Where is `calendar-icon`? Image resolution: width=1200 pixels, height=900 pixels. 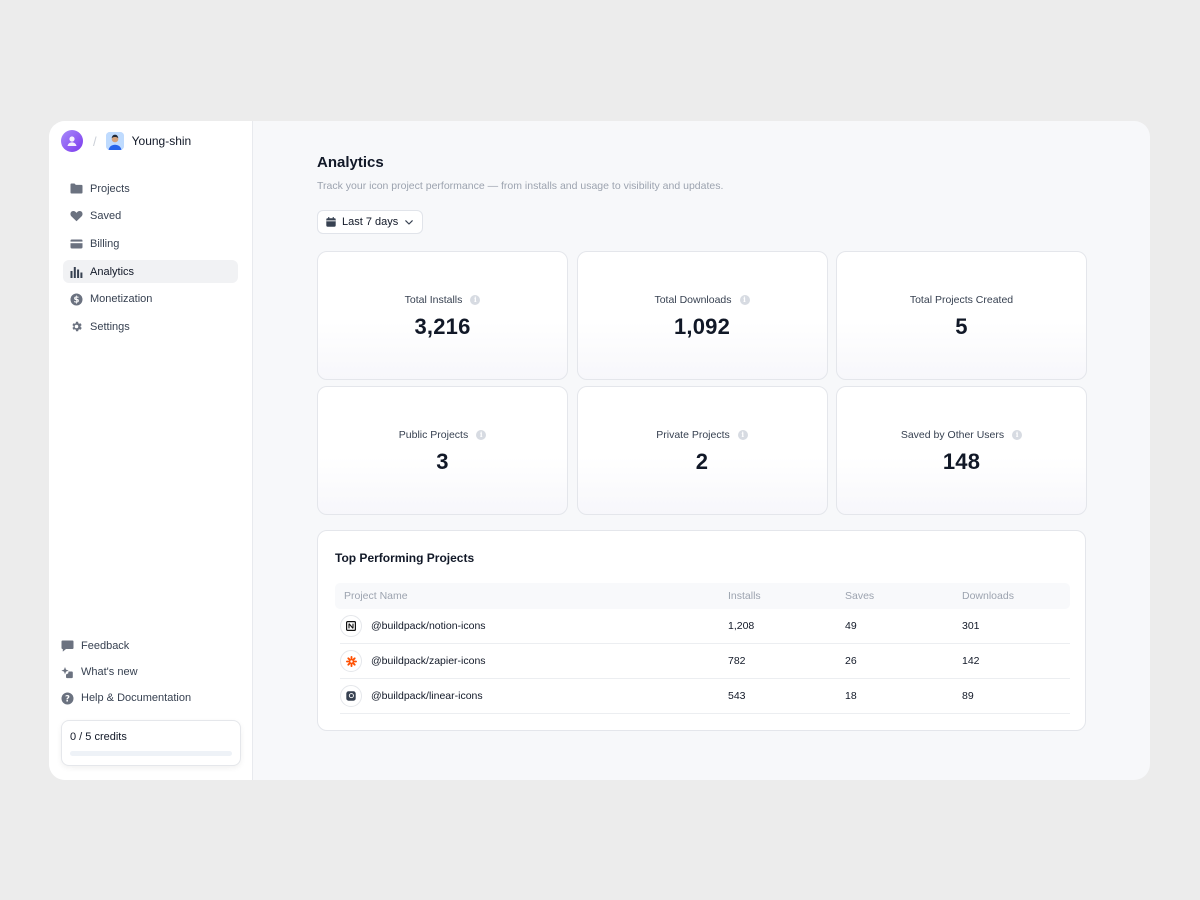
calendar-icon is located at coordinates (331, 222).